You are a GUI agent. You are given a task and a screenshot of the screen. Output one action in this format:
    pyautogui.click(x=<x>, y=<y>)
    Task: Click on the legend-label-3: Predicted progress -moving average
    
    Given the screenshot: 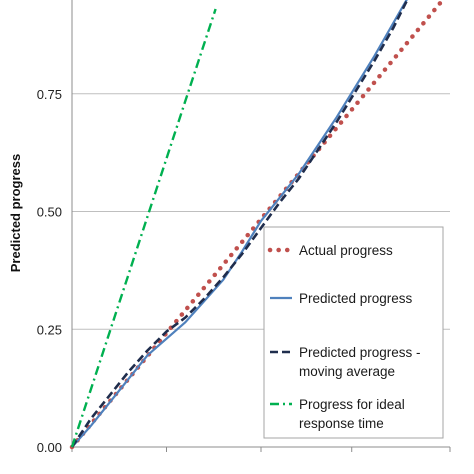 What is the action you would take?
    pyautogui.click(x=360, y=362)
    